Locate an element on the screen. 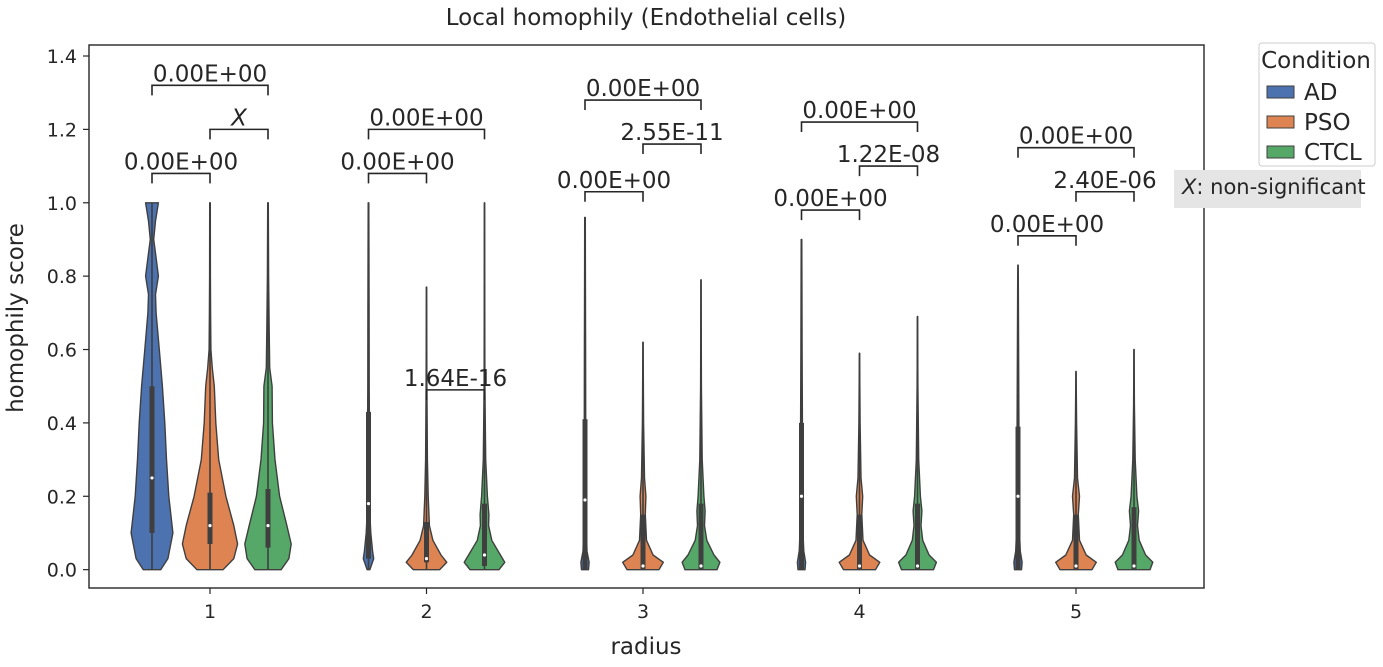 This screenshot has width=1383, height=667. significance-note: X: non-significant is located at coordinates (1270, 189).